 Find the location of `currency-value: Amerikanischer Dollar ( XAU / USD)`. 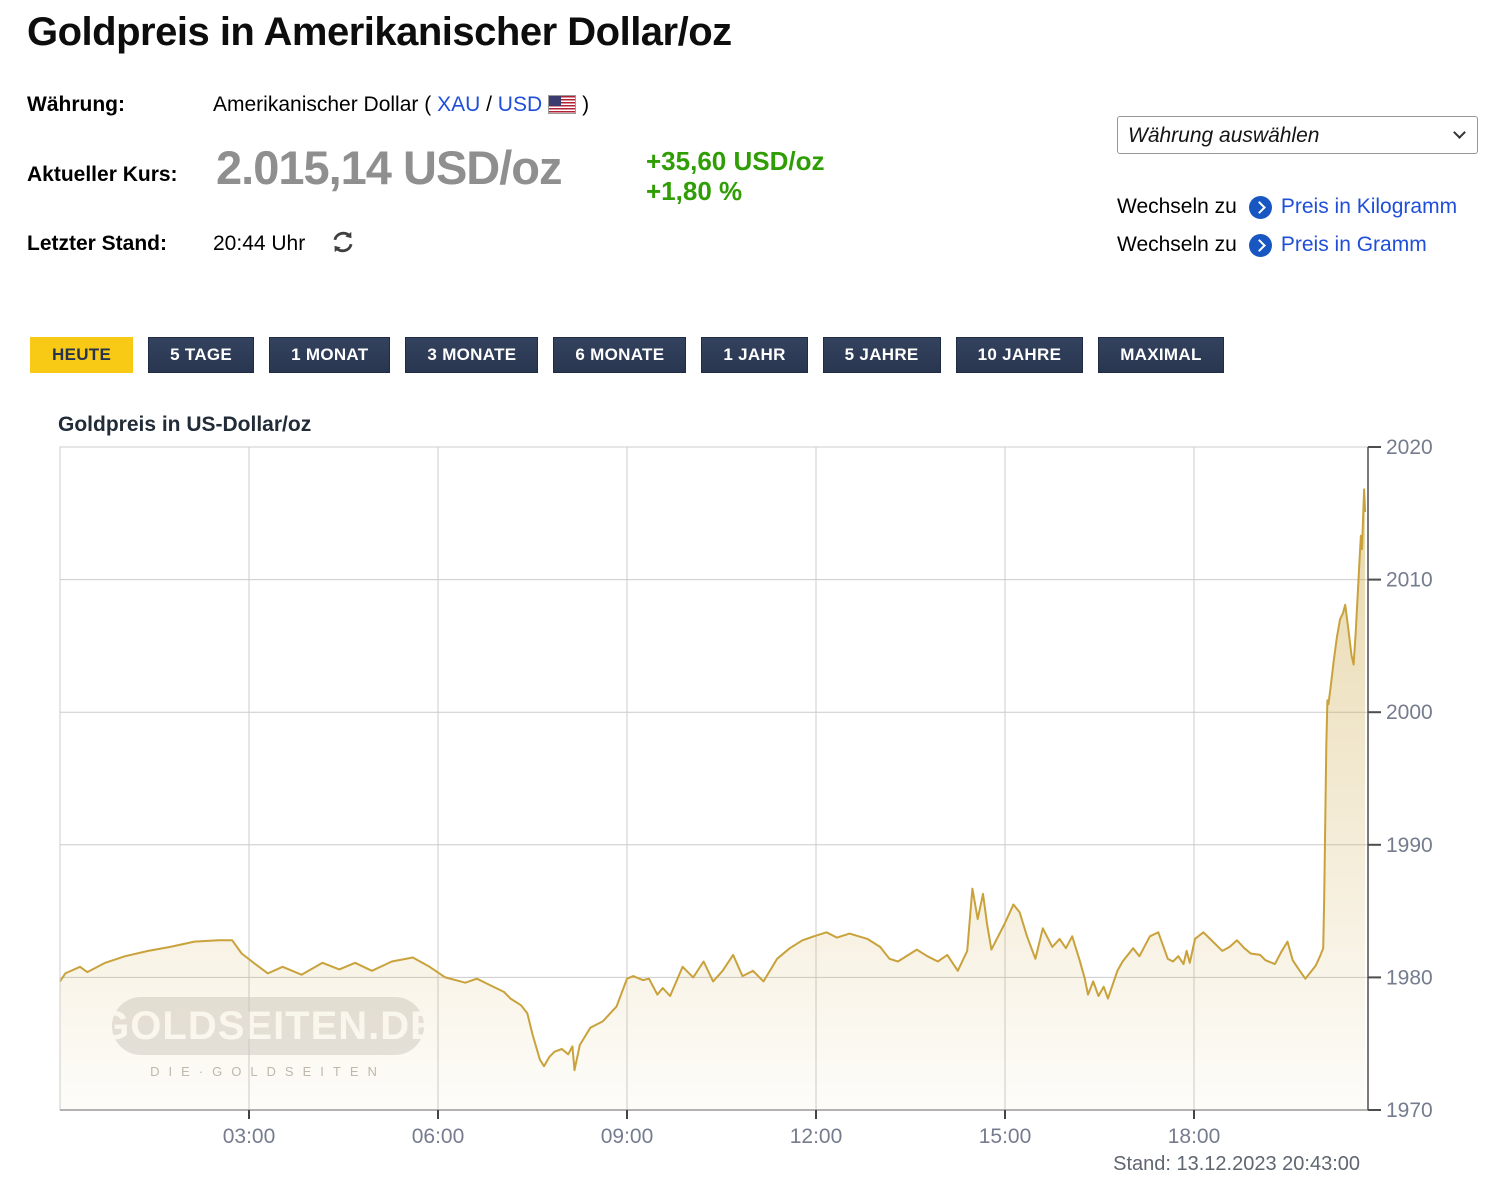

currency-value: Amerikanischer Dollar ( XAU / USD) is located at coordinates (401, 105).